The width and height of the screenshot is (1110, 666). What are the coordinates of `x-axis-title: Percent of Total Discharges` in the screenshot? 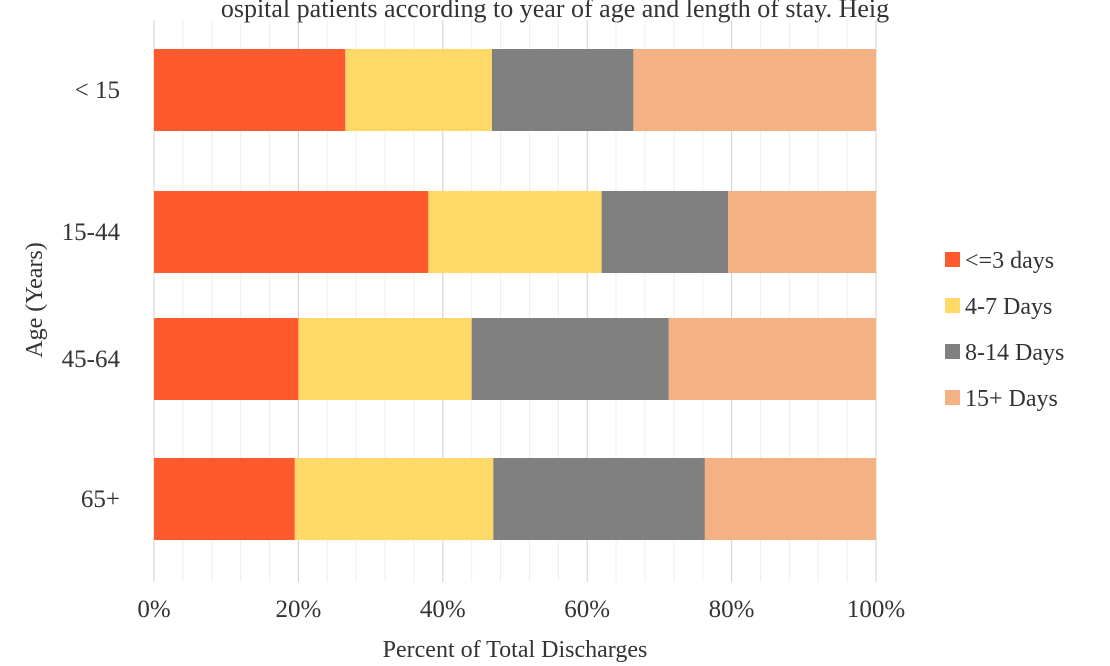 It's located at (515, 650).